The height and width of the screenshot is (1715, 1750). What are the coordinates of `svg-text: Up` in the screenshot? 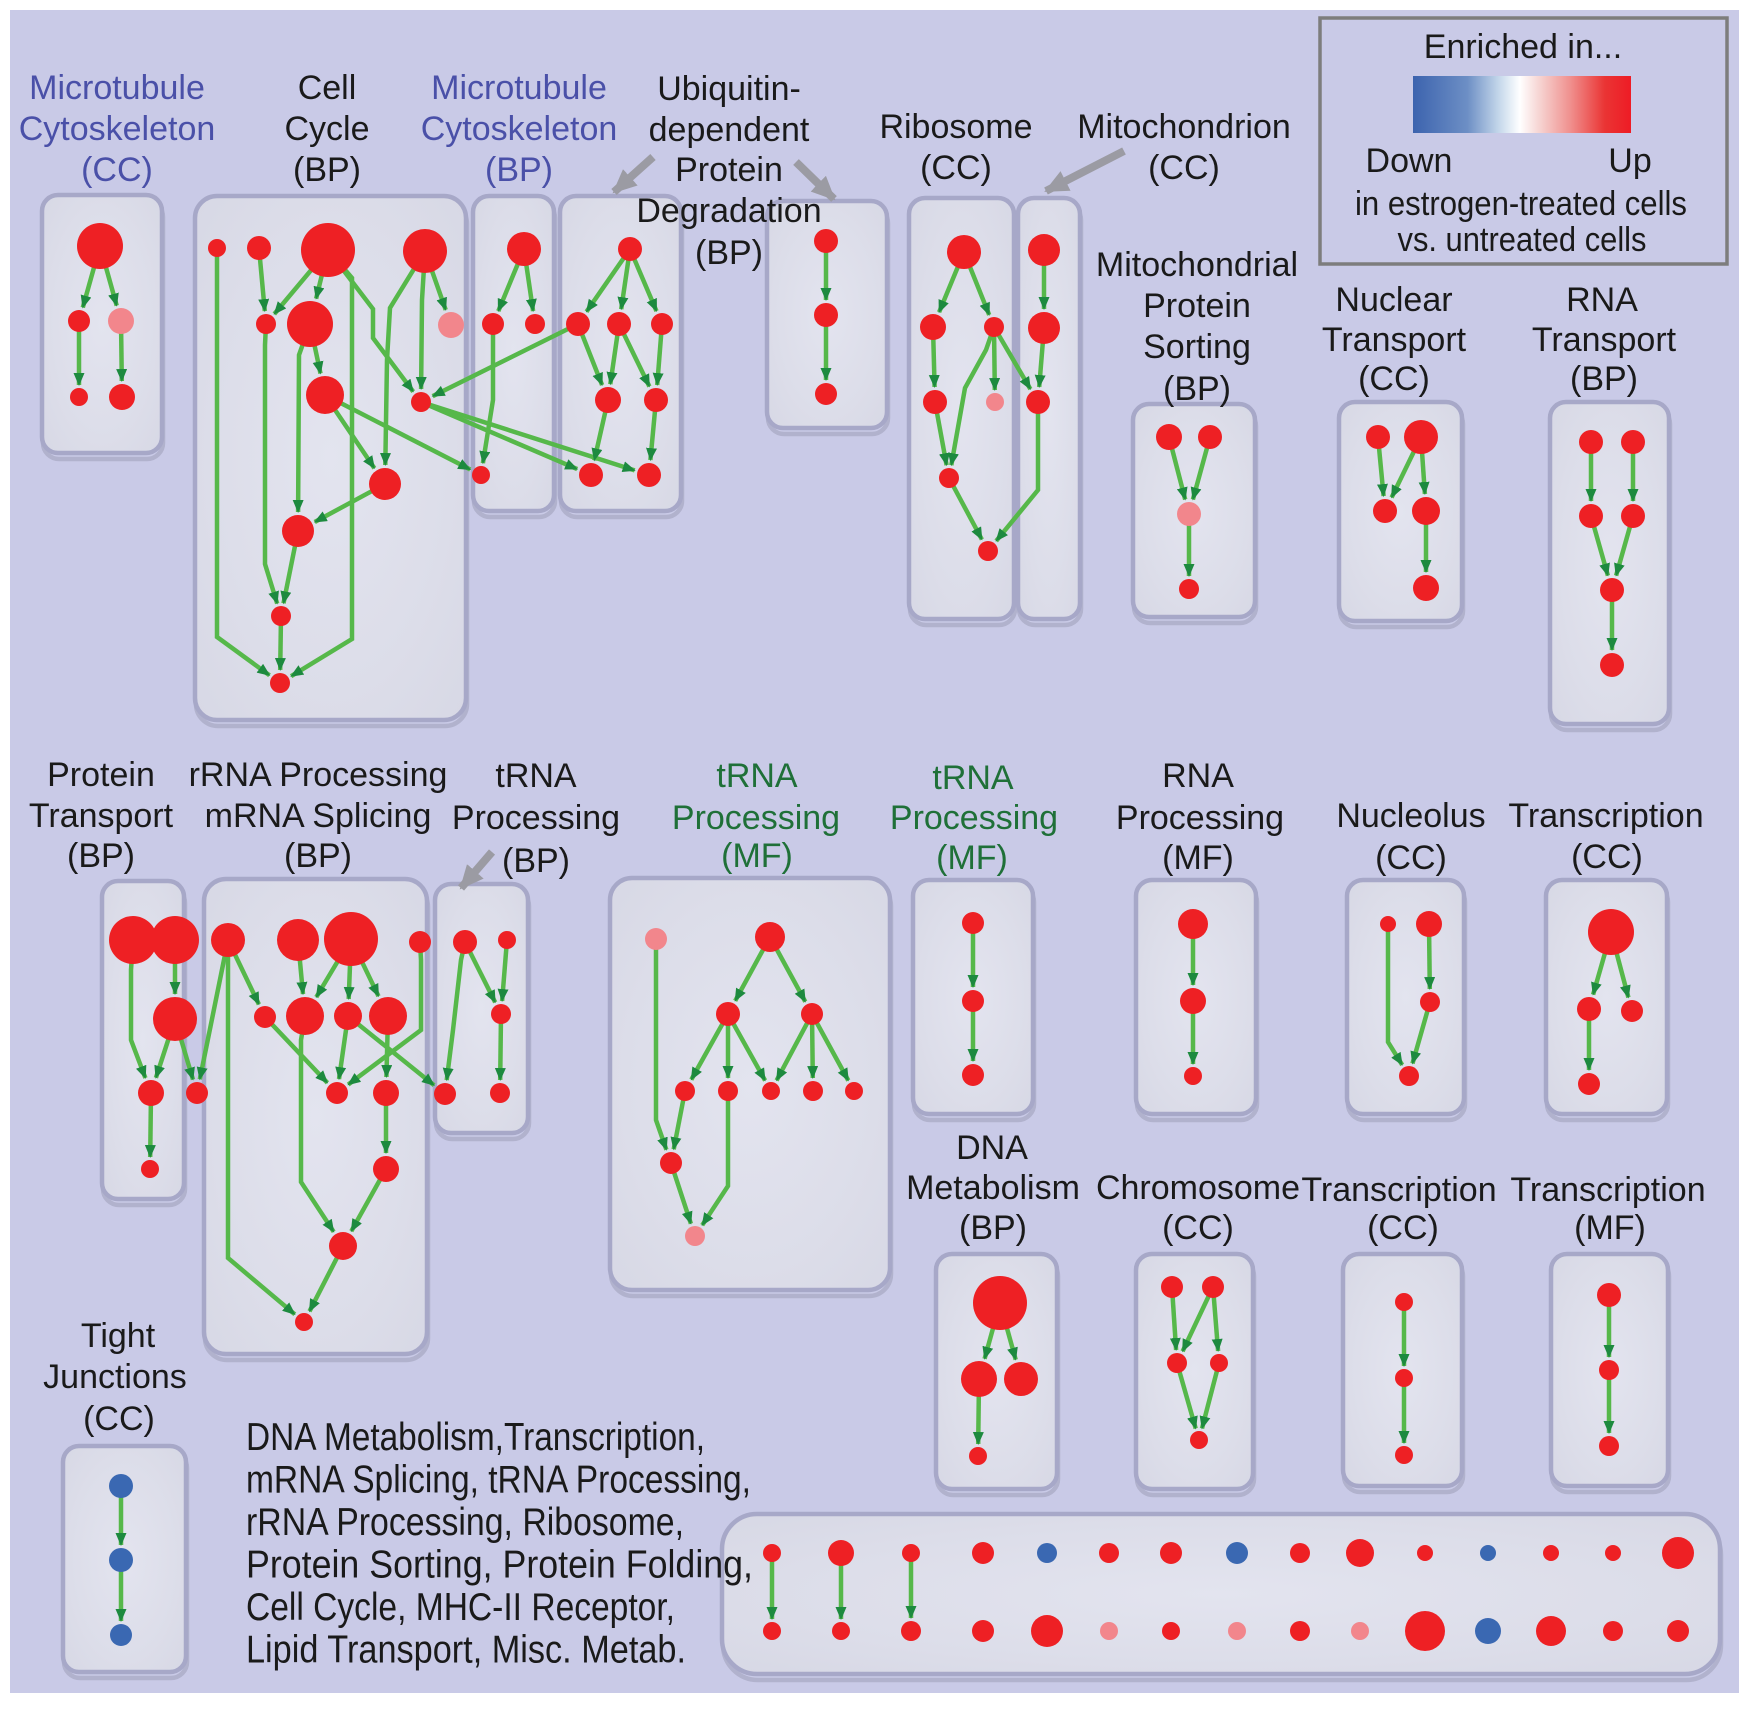 It's located at (1629, 161).